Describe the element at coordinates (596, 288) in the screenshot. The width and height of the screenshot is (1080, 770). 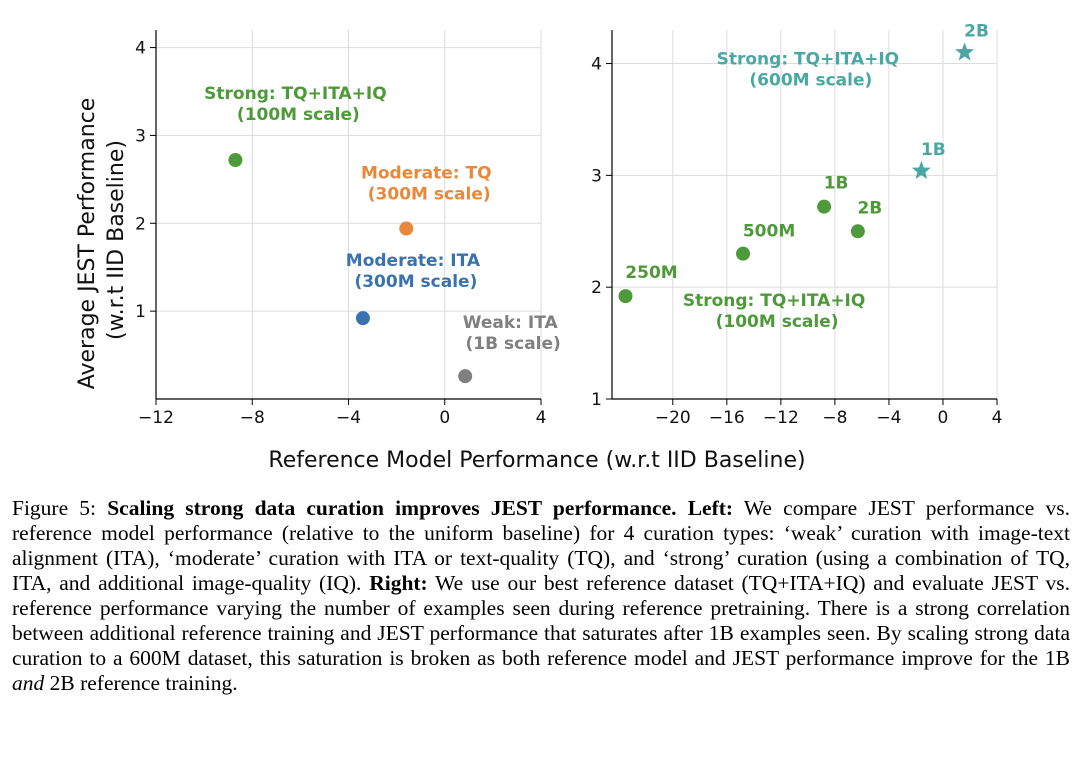
I see `right-y-tick-label: 2` at that location.